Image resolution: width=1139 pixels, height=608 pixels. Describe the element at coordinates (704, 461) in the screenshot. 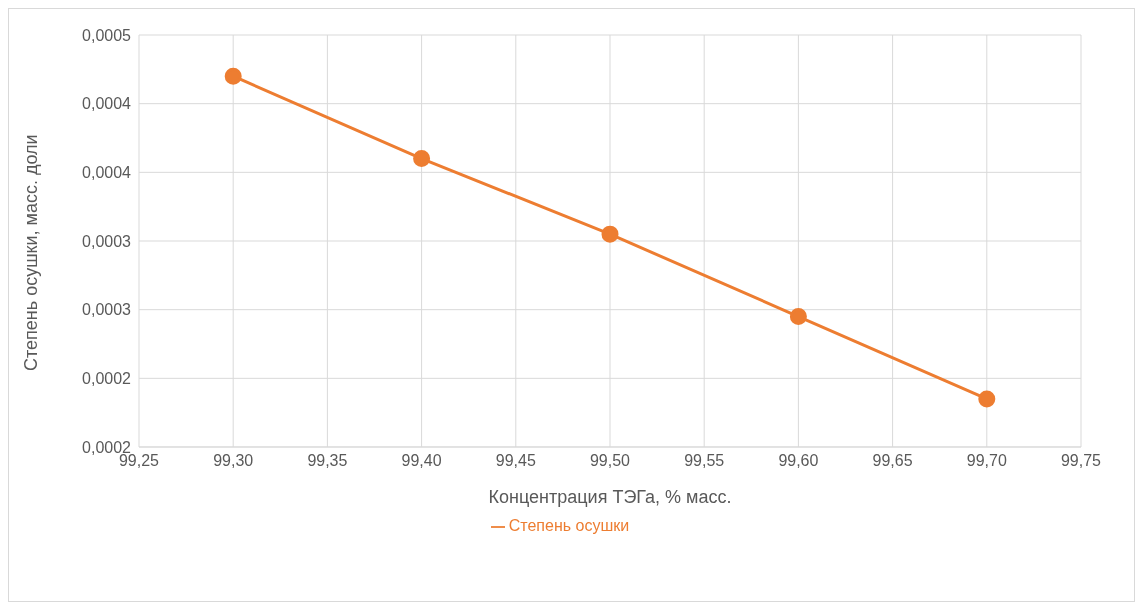

I see `x-tick-label: 99,55` at that location.